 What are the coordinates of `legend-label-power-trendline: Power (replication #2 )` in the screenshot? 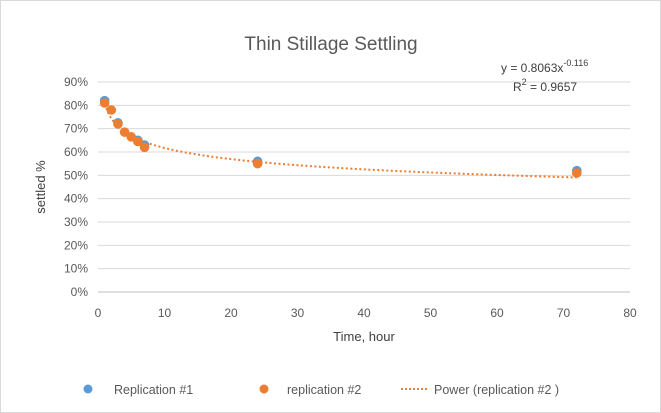 It's located at (496, 390).